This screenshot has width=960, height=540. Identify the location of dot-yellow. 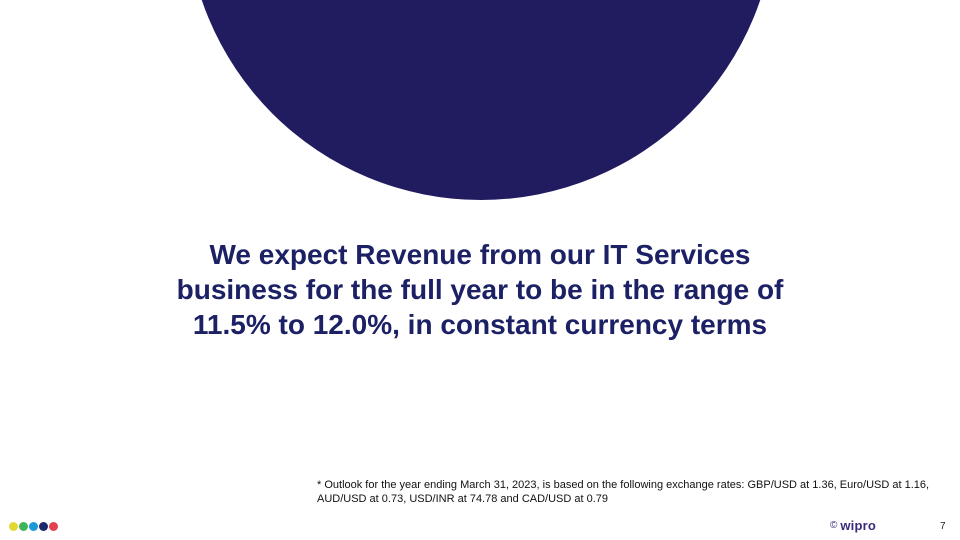
(13, 526).